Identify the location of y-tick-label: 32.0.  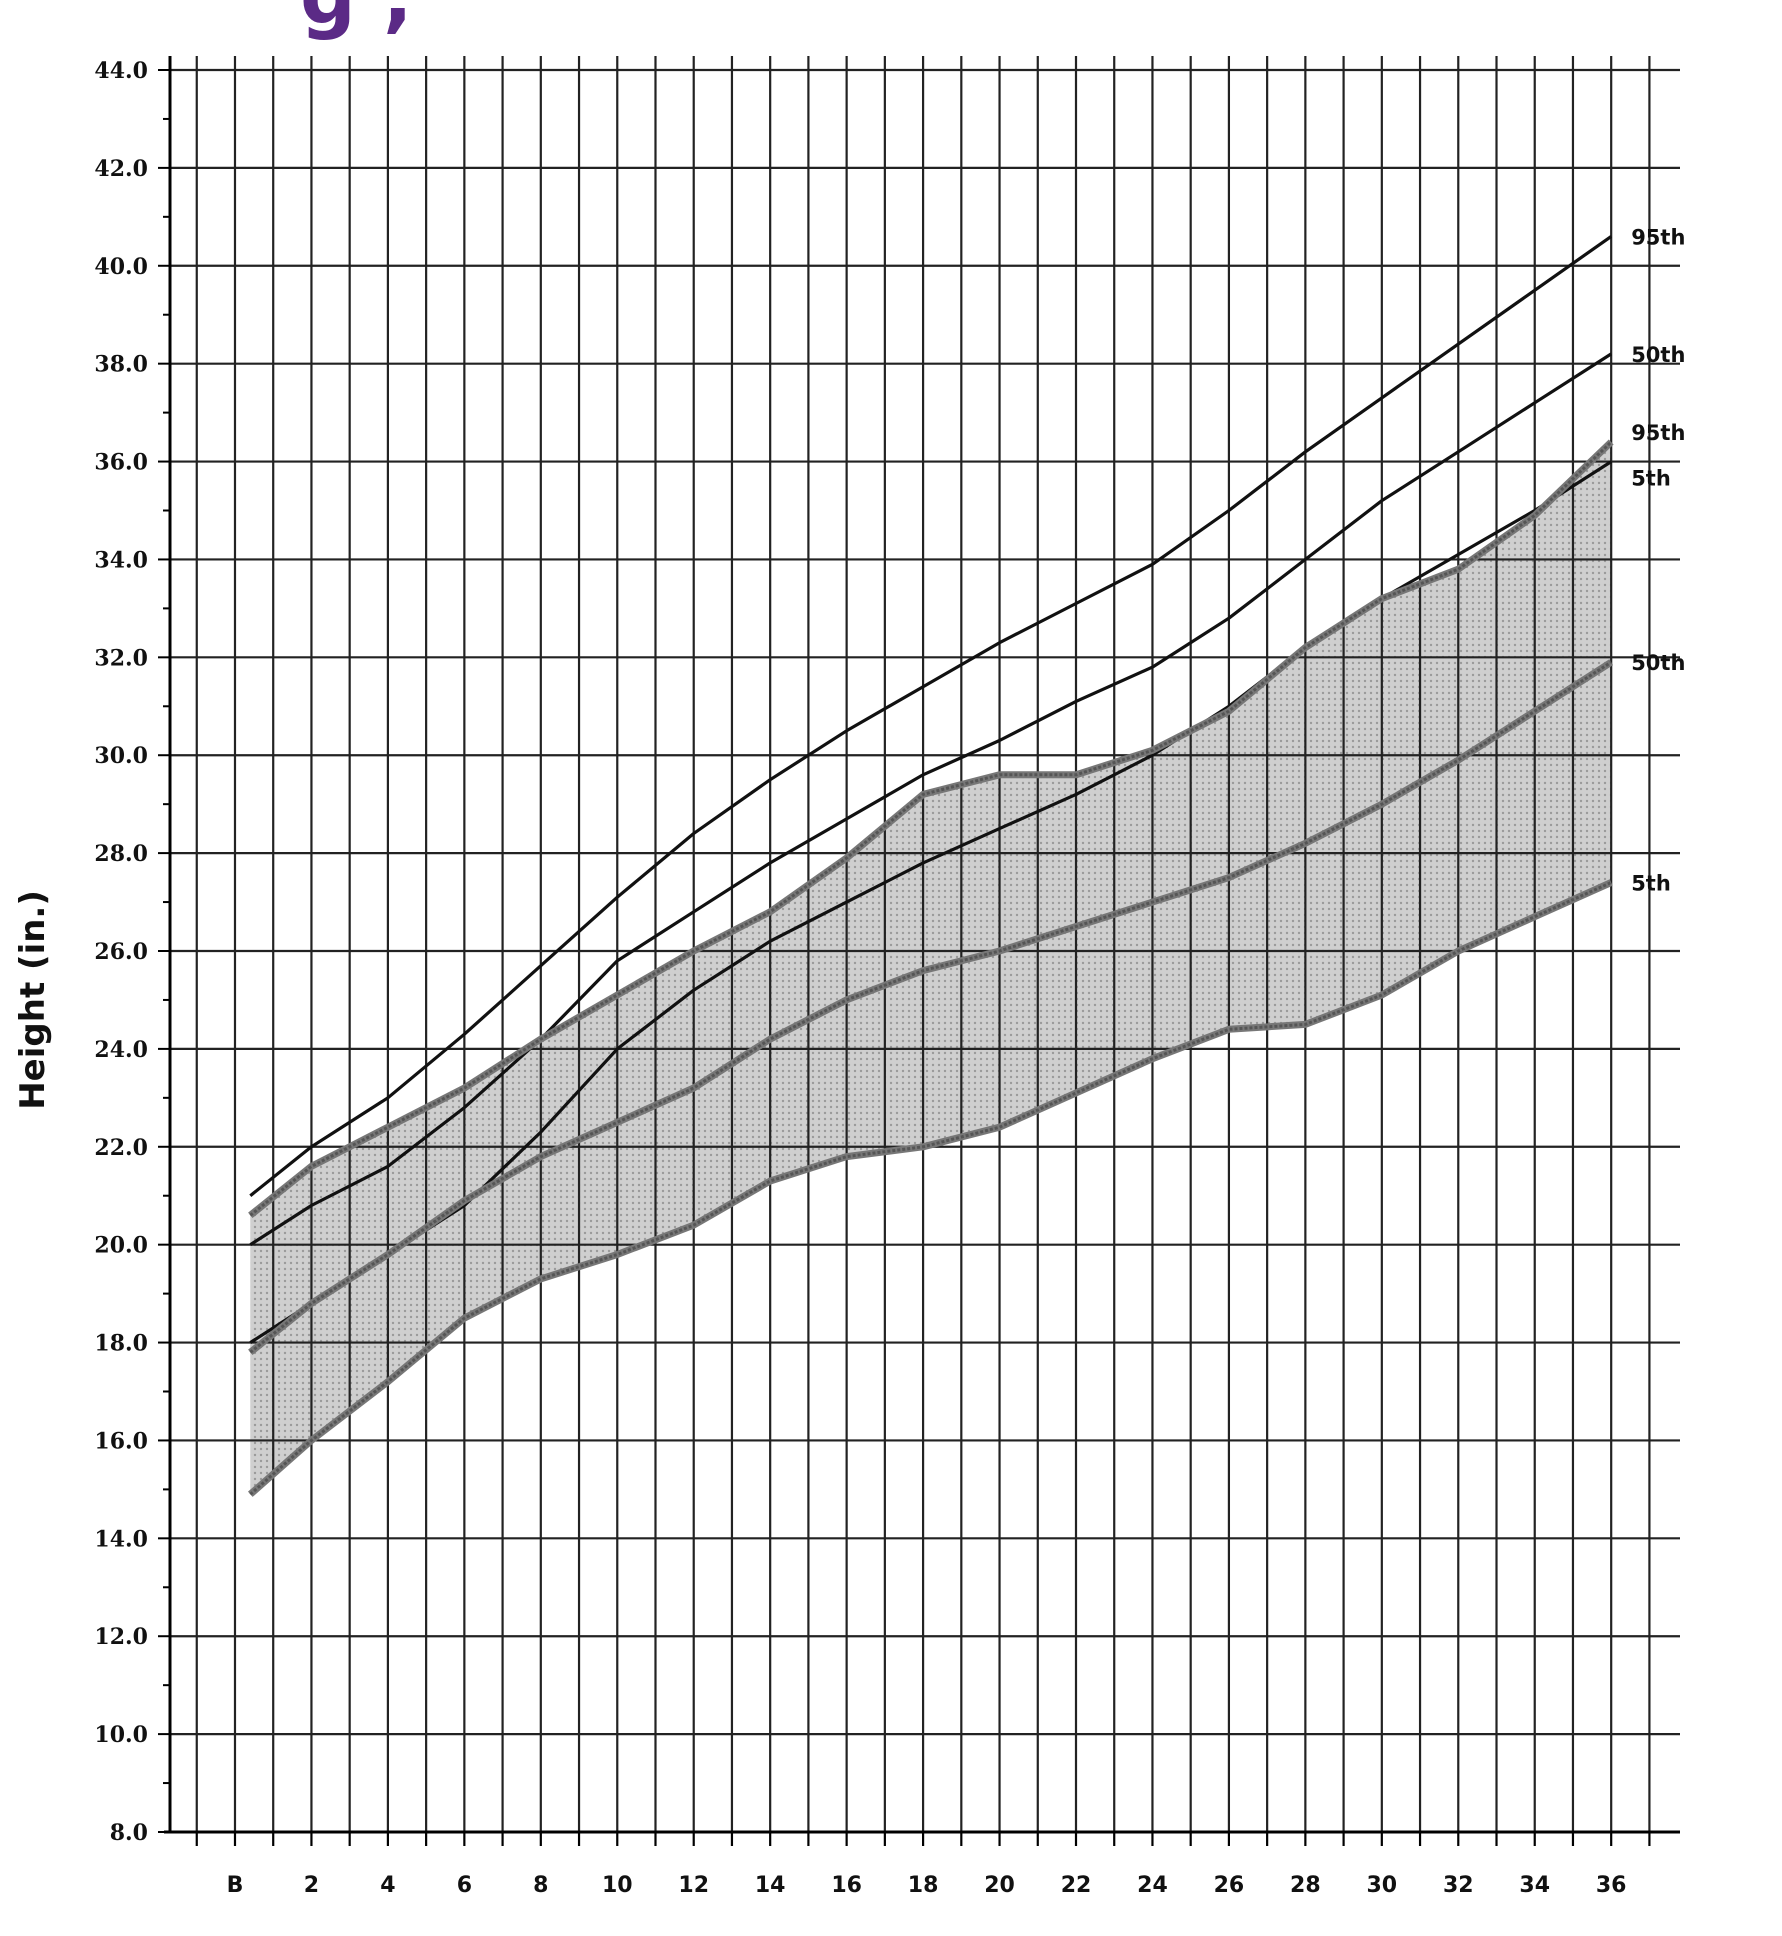
(121, 658).